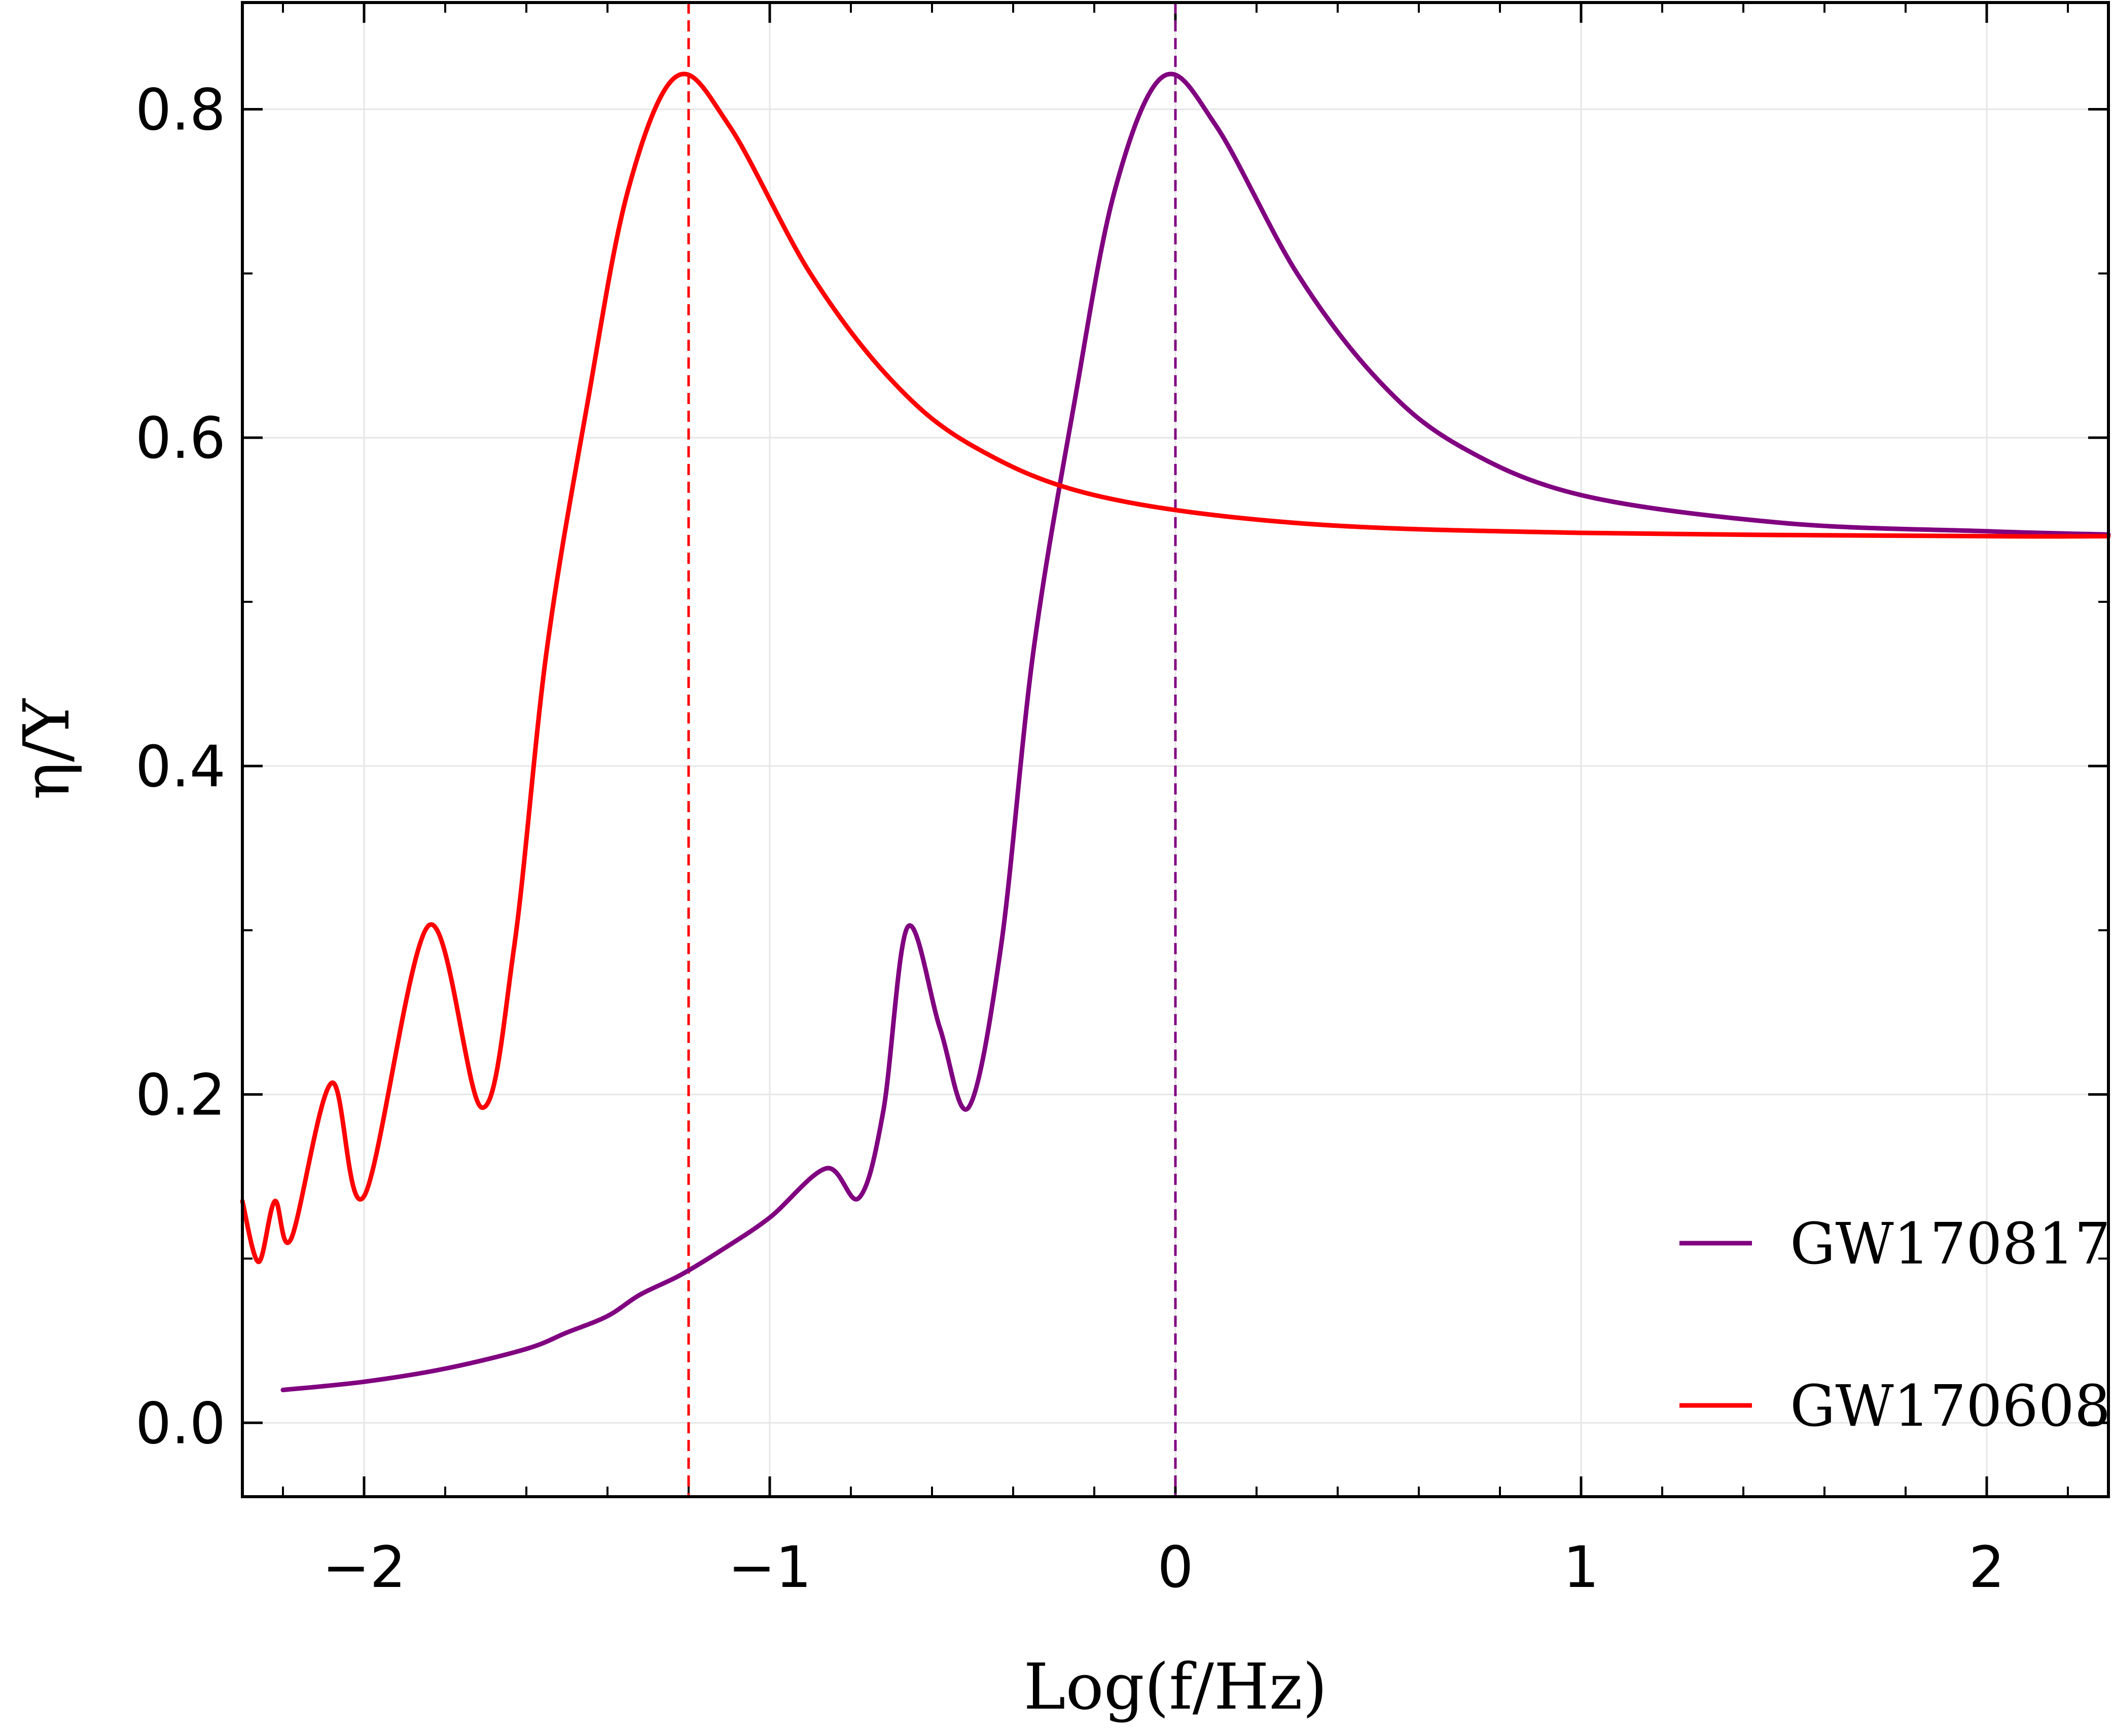  What do you see at coordinates (364, 1568) in the screenshot?
I see `x-tick-label: −2` at bounding box center [364, 1568].